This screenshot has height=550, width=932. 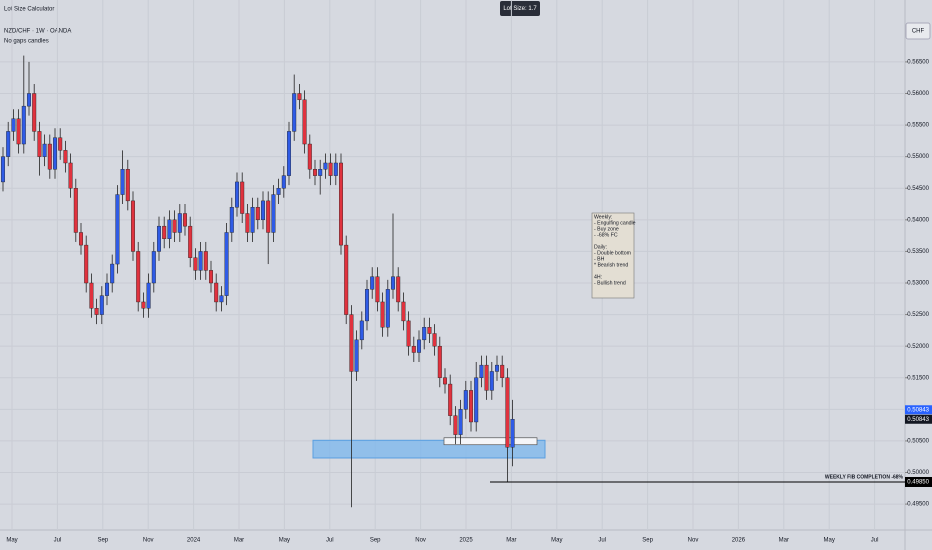 I want to click on note-line: Weekly:, so click(x=603, y=217).